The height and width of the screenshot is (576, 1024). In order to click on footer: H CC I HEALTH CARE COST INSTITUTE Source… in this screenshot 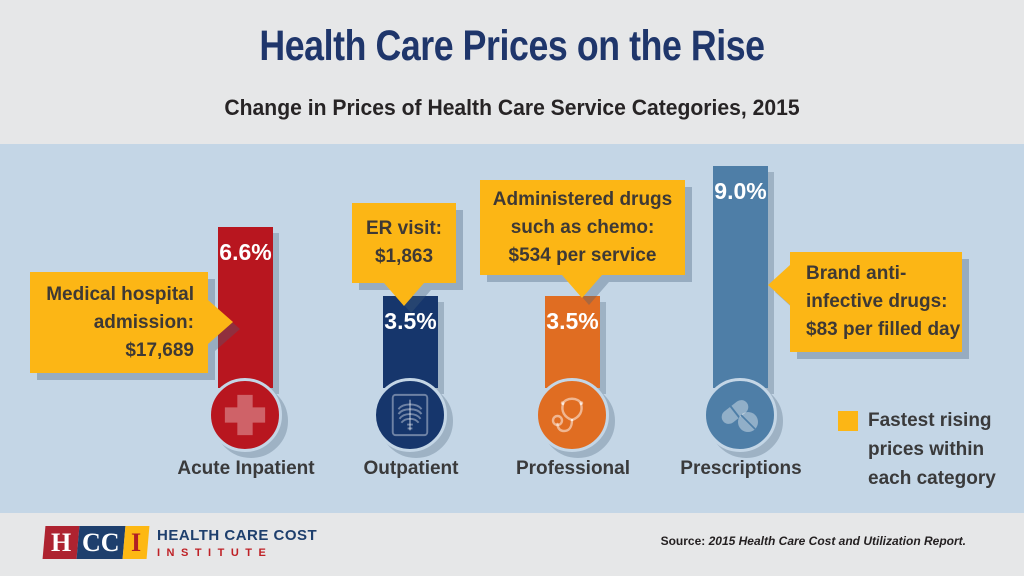, I will do `click(512, 544)`.